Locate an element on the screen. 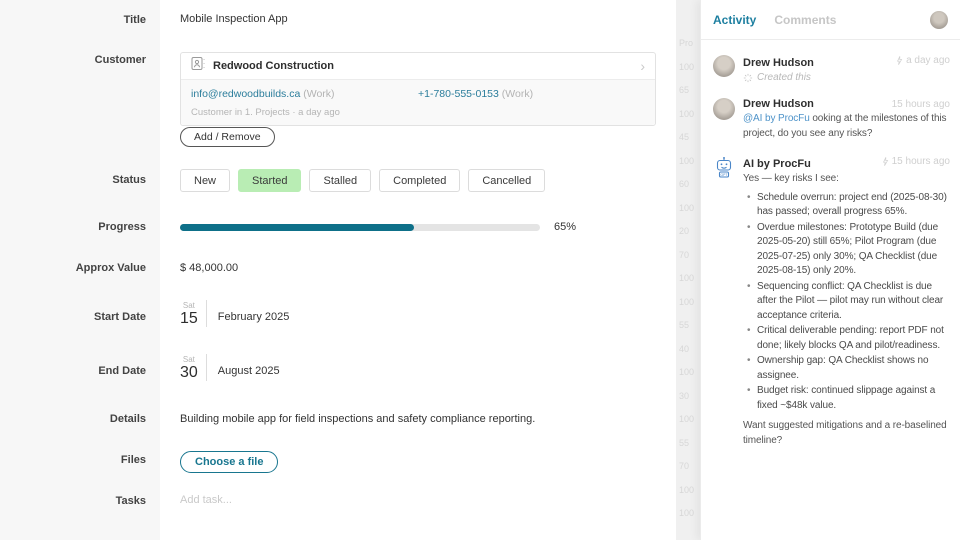 This screenshot has width=960, height=540. status-option-new: New is located at coordinates (205, 180).